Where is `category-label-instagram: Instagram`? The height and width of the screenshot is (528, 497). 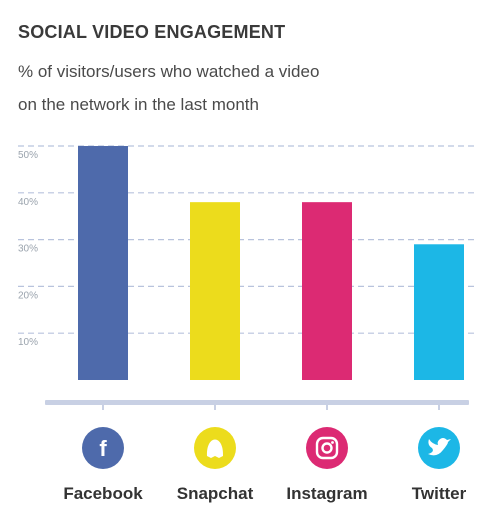
category-label-instagram: Instagram is located at coordinates (326, 493).